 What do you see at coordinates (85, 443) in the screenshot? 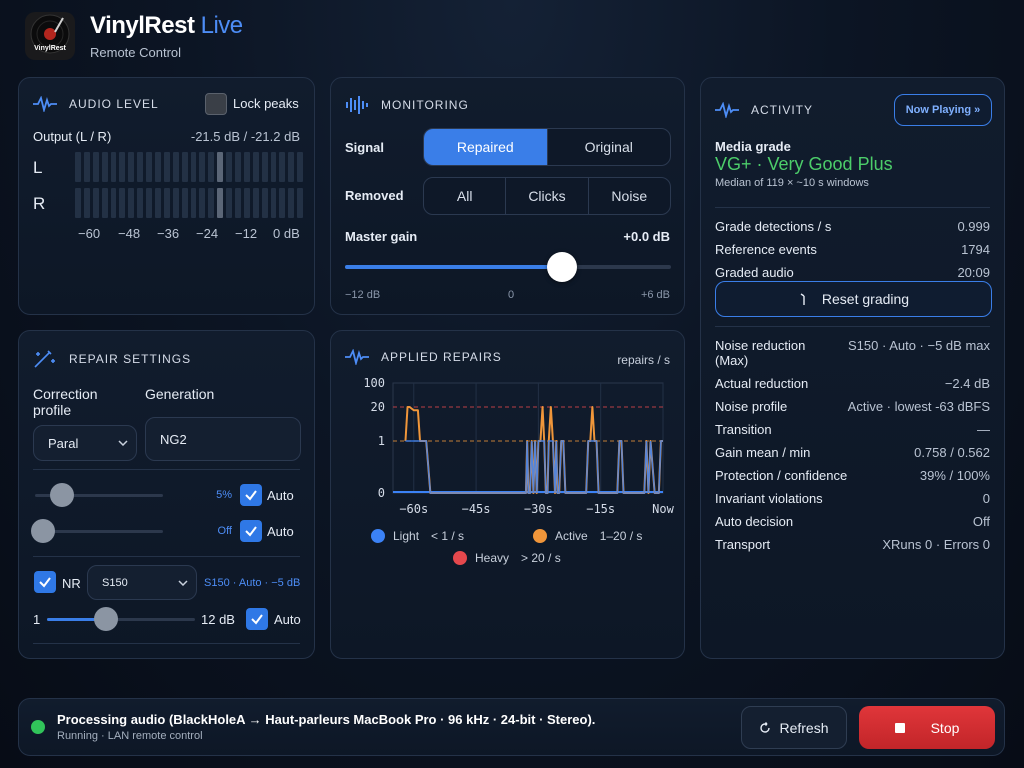
I see `correction-profile-select: Paral` at bounding box center [85, 443].